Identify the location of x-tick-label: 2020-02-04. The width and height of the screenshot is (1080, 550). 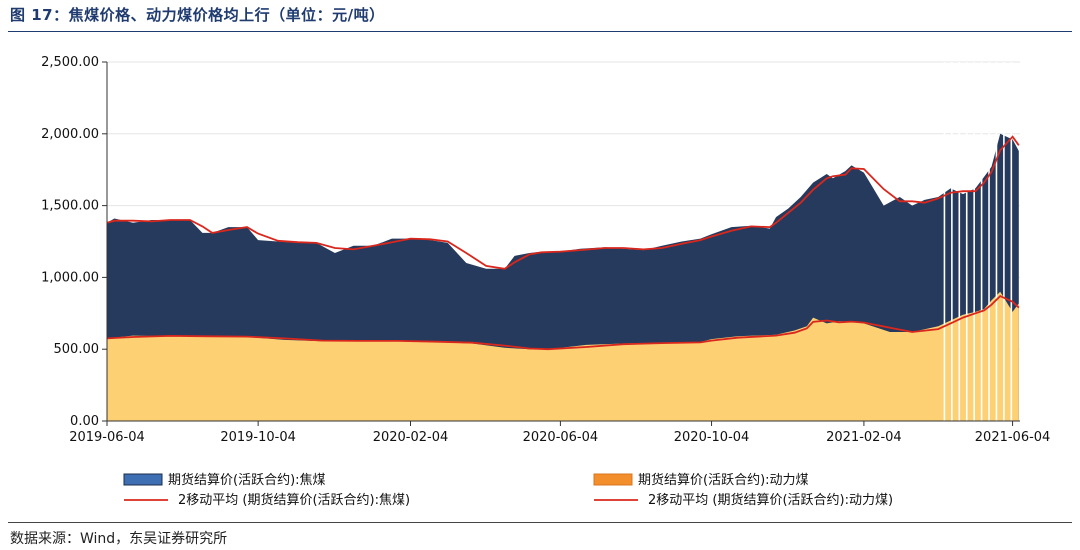
(411, 437).